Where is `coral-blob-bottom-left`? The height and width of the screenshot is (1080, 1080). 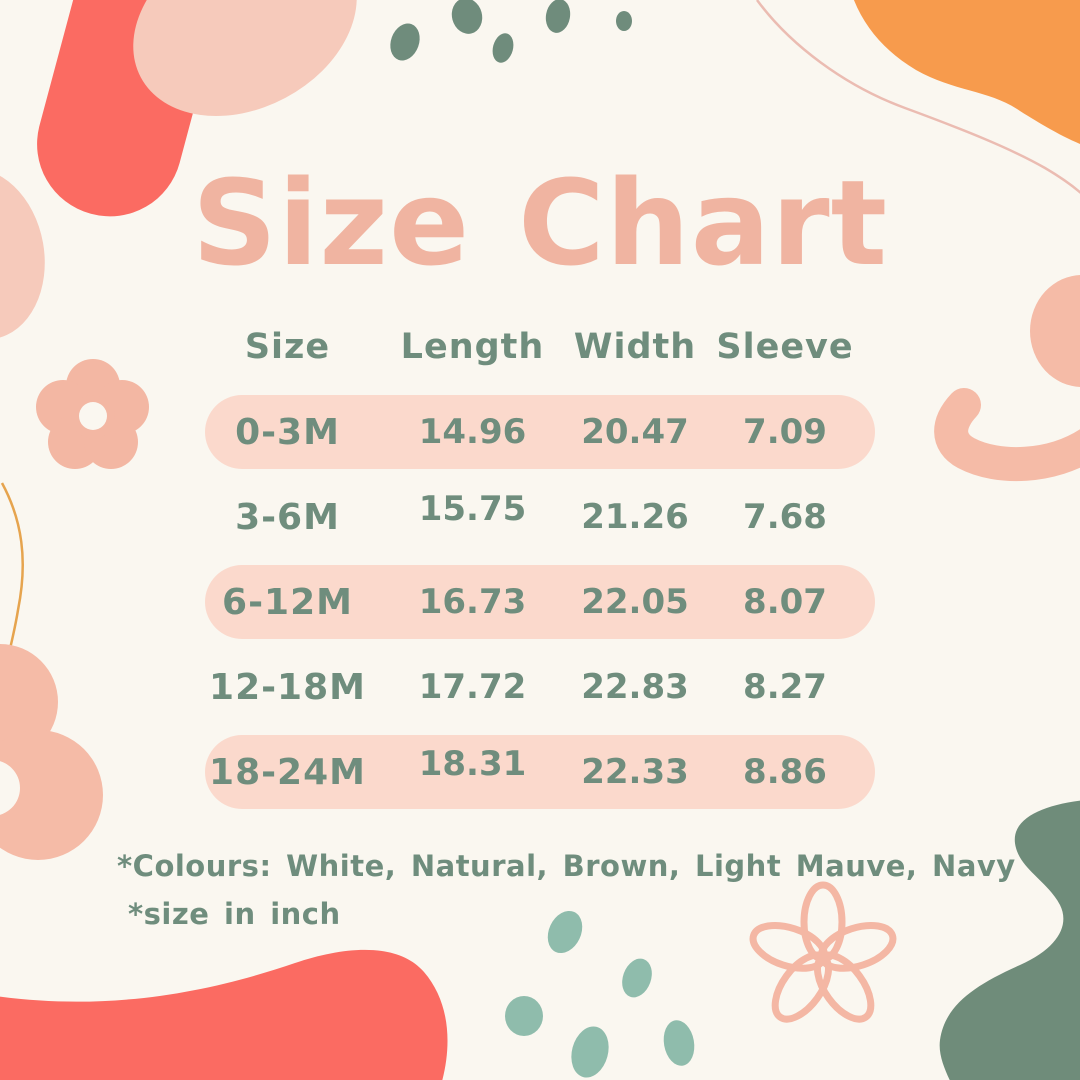
coral-blob-bottom-left is located at coordinates (224, 1014).